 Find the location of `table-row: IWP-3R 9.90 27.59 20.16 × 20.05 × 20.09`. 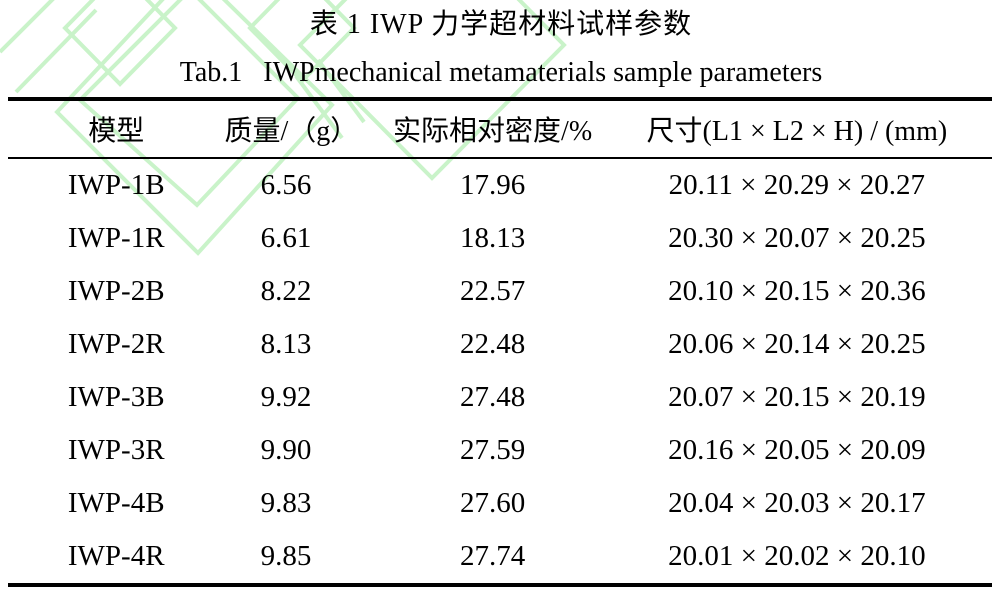

table-row: IWP-3R 9.90 27.59 20.16 × 20.05 × 20.09 is located at coordinates (500, 450).